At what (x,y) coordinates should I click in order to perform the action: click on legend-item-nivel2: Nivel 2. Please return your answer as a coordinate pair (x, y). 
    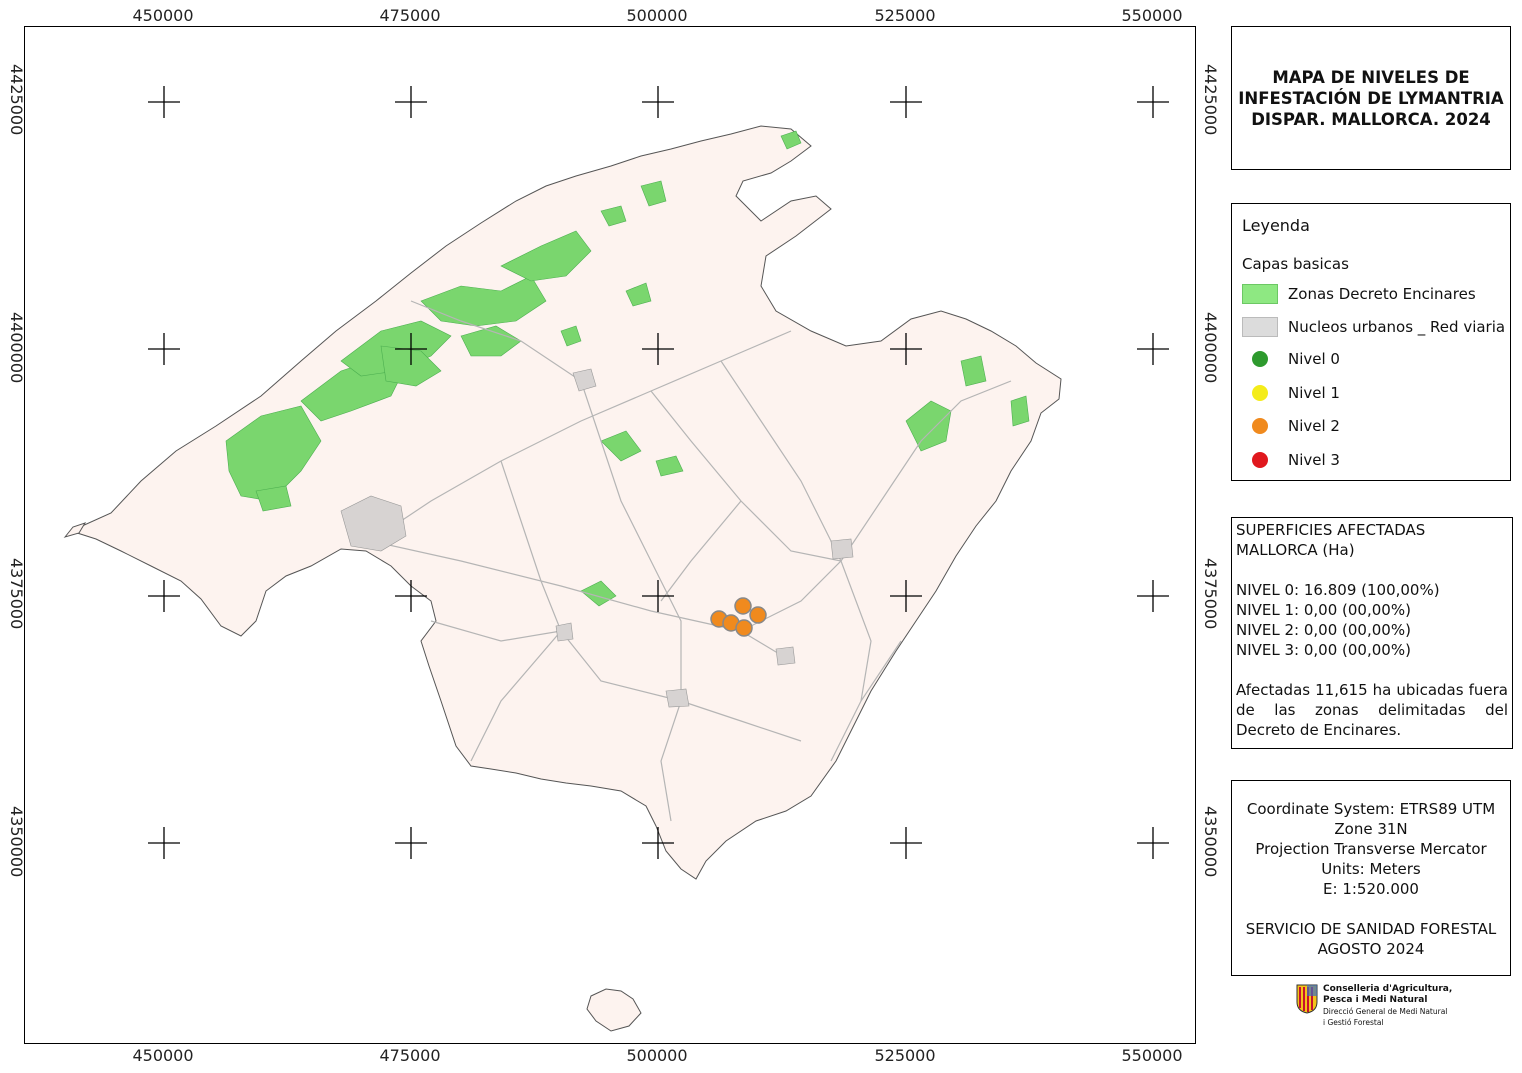
    Looking at the image, I should click on (1291, 426).